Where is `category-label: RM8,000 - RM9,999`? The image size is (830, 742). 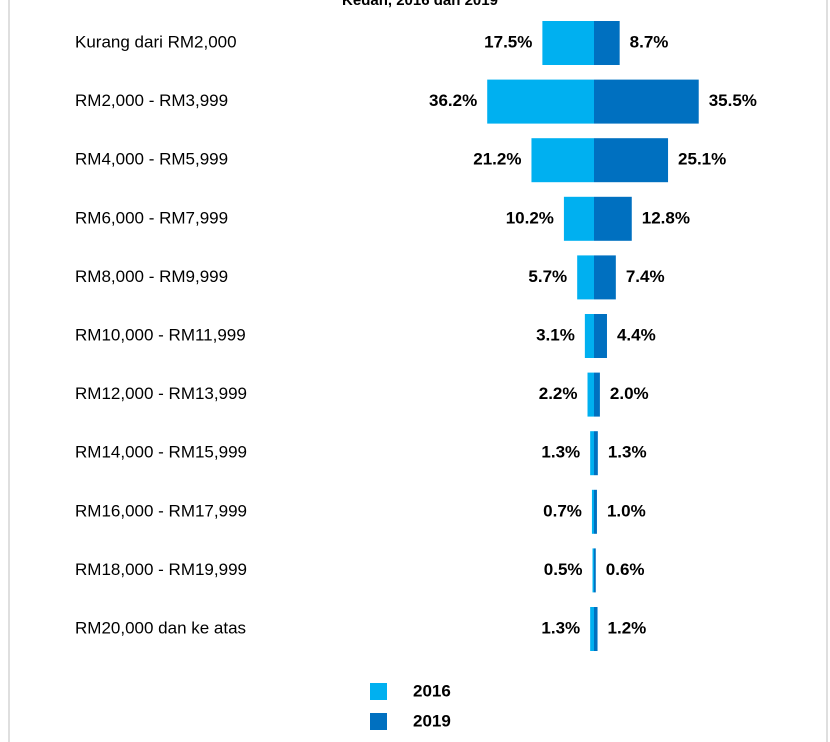 category-label: RM8,000 - RM9,999 is located at coordinates (151, 276).